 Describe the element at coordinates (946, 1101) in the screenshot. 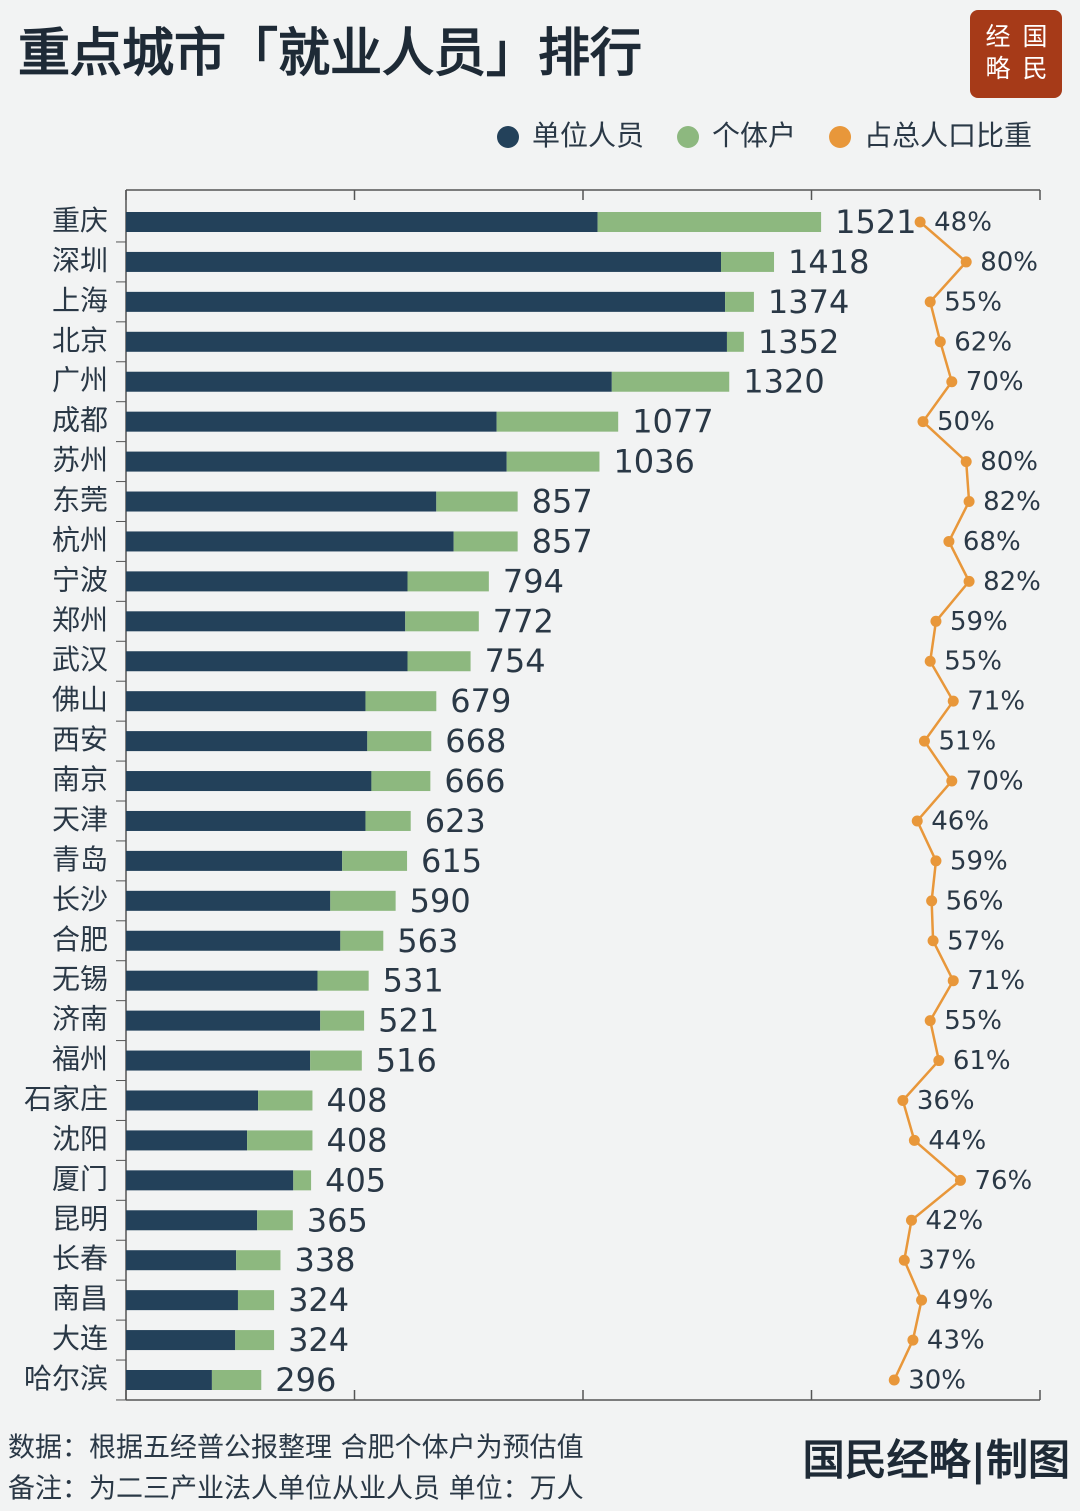

I see `value-label: 36%` at that location.